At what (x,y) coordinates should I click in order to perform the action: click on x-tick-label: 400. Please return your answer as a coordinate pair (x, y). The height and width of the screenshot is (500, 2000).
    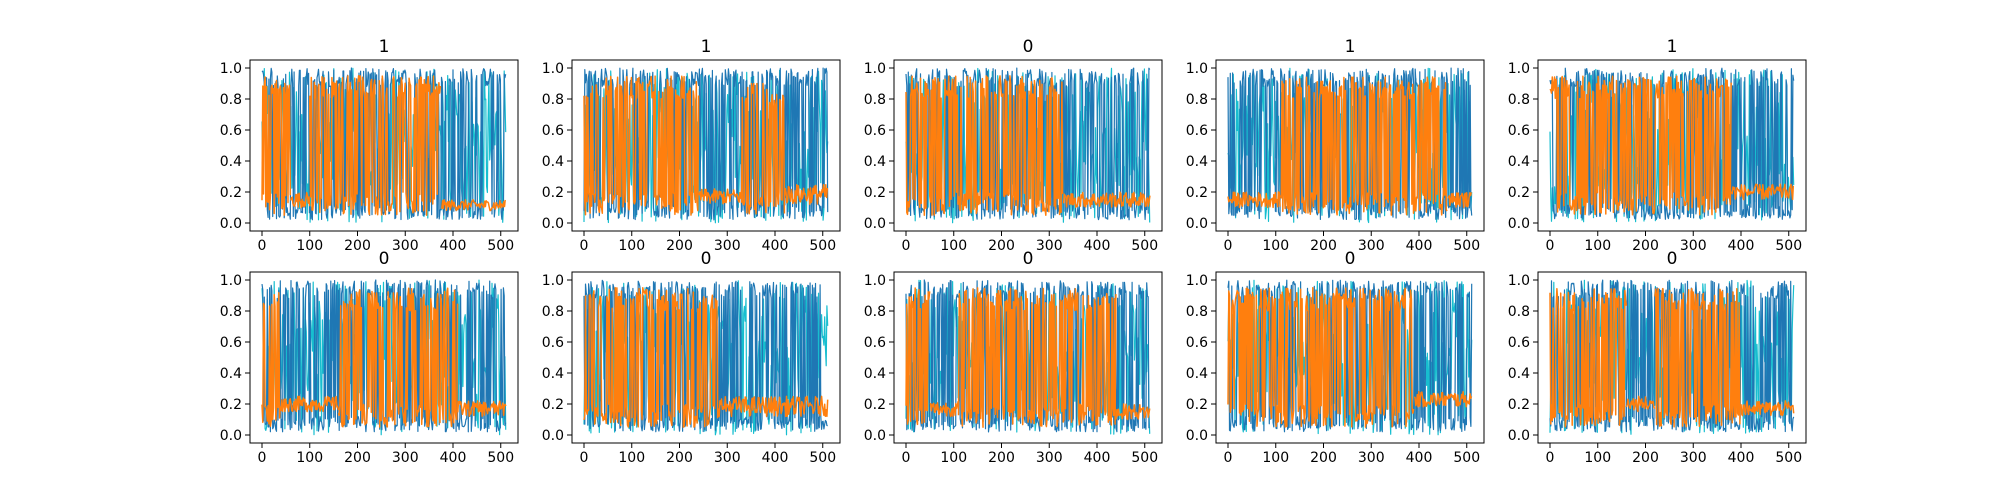
    Looking at the image, I should click on (1419, 458).